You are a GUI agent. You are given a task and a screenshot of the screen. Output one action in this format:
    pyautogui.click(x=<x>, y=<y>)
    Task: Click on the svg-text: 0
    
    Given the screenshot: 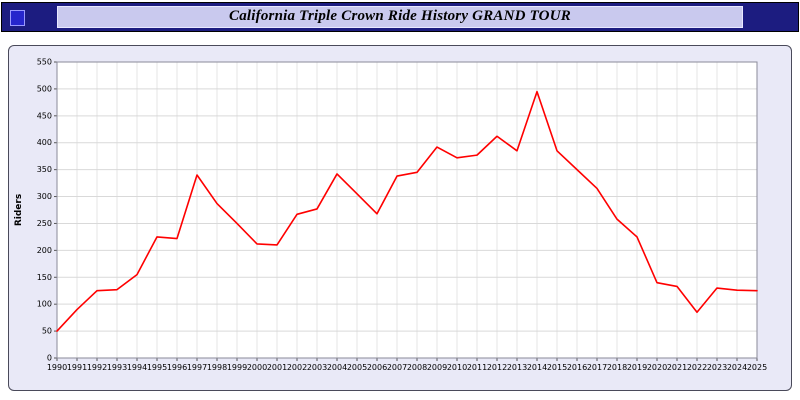 What is the action you would take?
    pyautogui.click(x=49, y=358)
    